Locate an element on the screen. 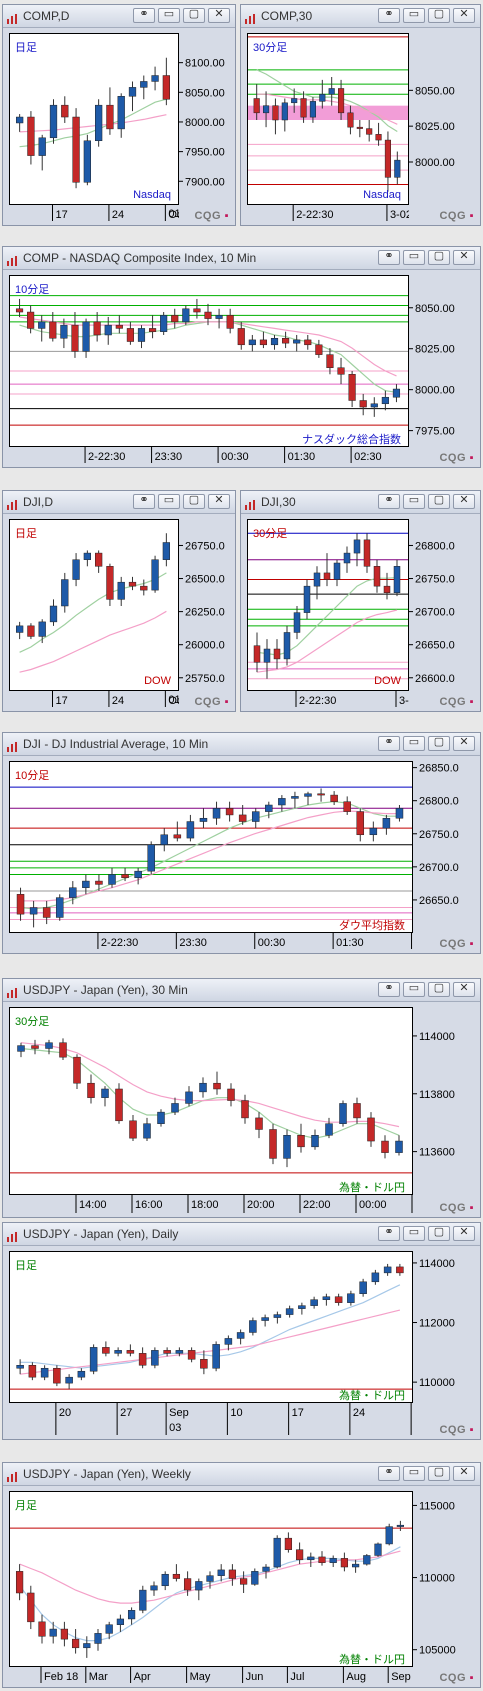 The height and width of the screenshot is (1691, 483). moving-average-line is located at coordinates (93, 641).